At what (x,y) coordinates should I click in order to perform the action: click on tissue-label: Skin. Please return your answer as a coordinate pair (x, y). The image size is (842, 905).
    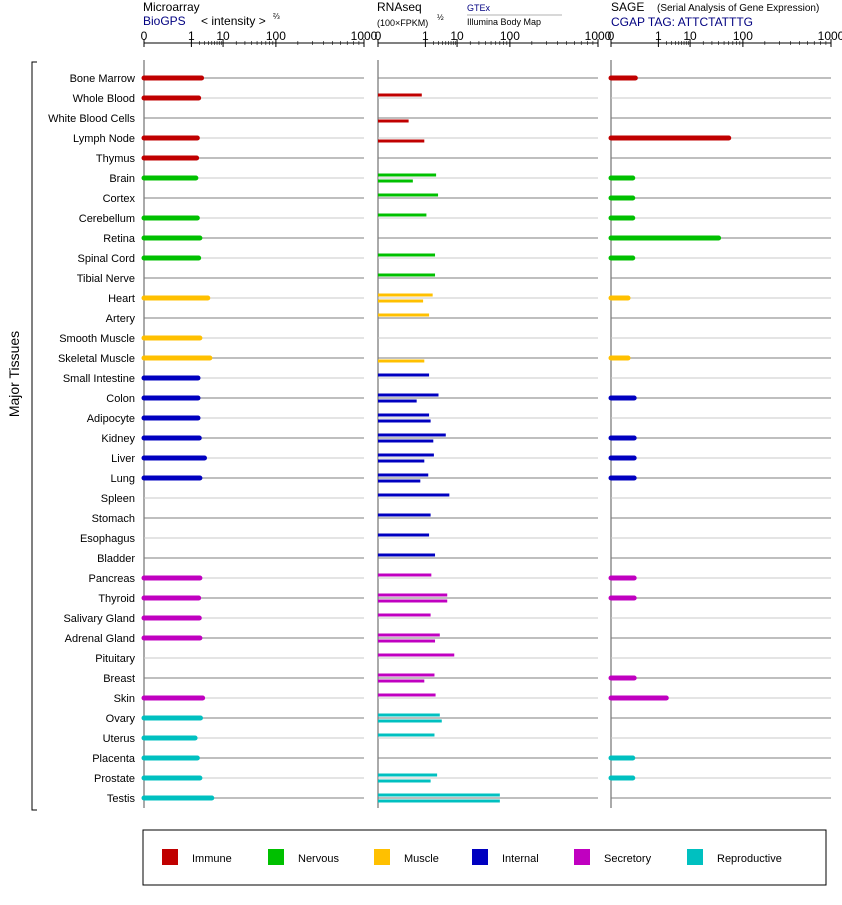
    Looking at the image, I should click on (124, 699).